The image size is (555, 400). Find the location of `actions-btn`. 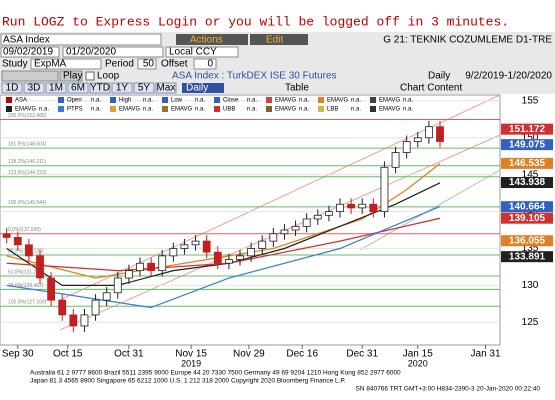

actions-btn is located at coordinates (212, 39).